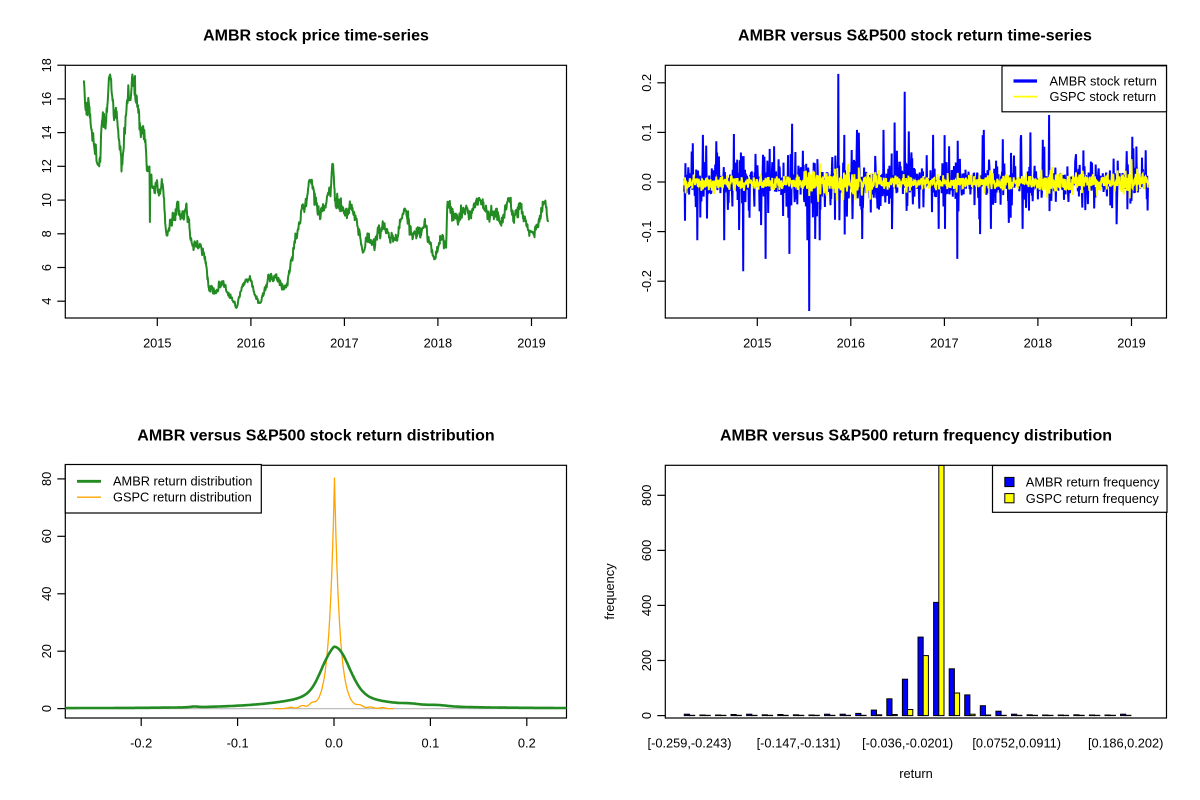 This screenshot has width=1200, height=800. I want to click on svg-text: 10, so click(46, 200).